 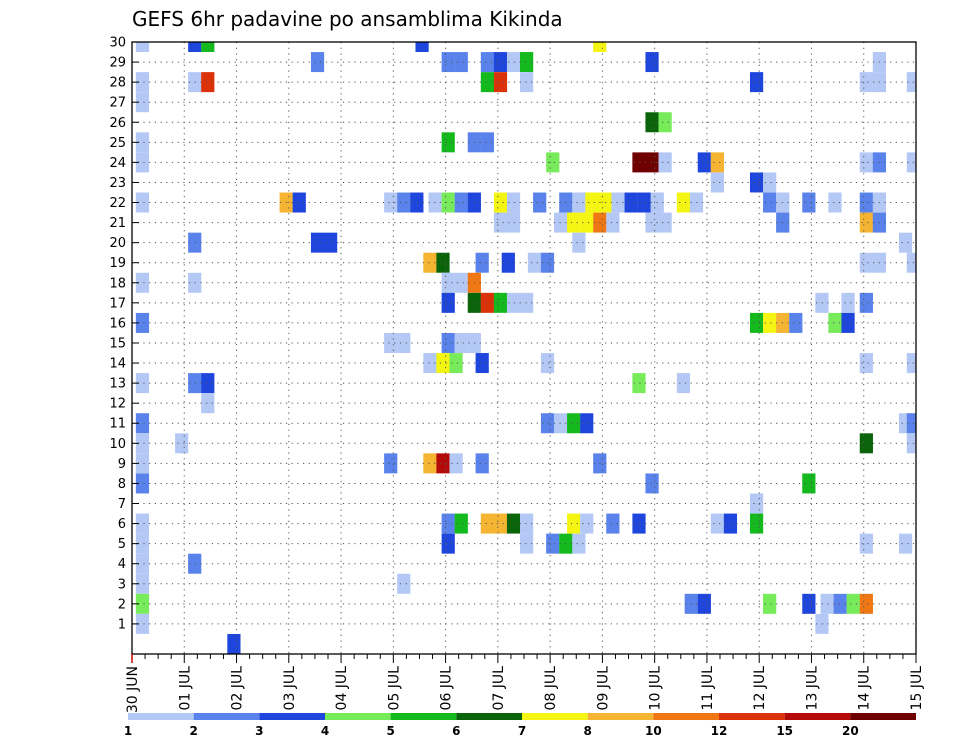 What do you see at coordinates (122, 584) in the screenshot?
I see `y-tick-label: 3` at bounding box center [122, 584].